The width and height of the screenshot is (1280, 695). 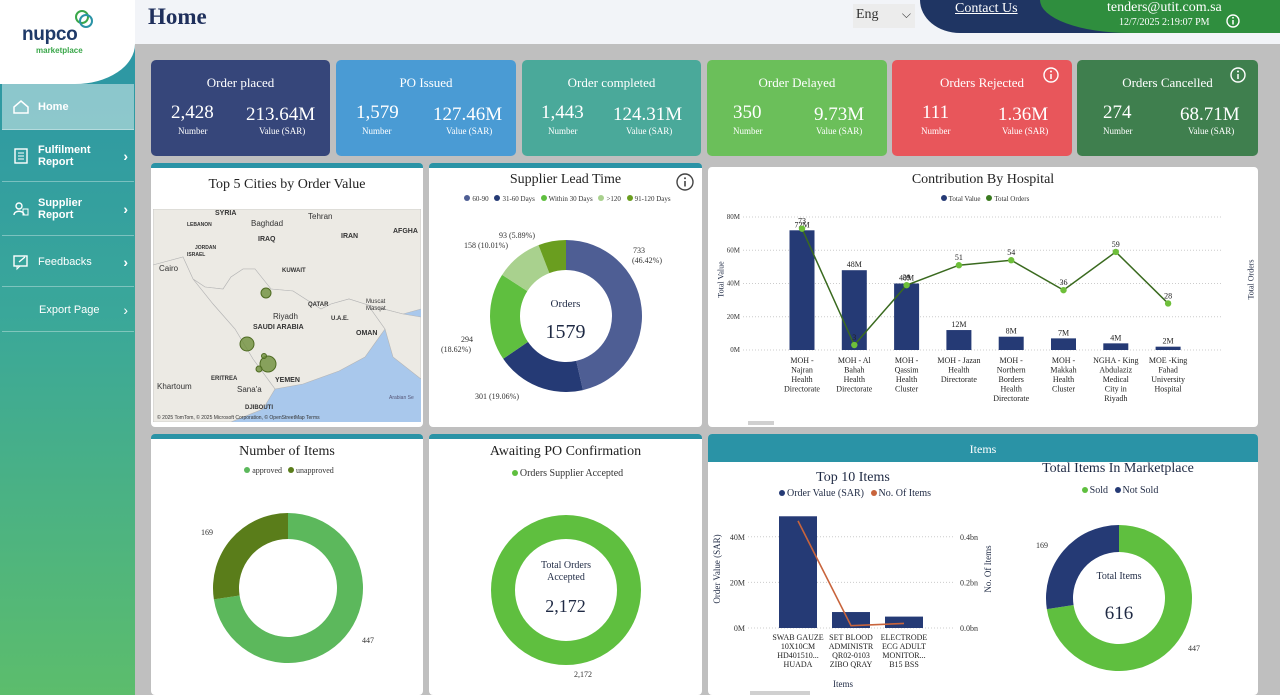 What do you see at coordinates (1023, 114) in the screenshot?
I see `kpi-value: 1.36M` at bounding box center [1023, 114].